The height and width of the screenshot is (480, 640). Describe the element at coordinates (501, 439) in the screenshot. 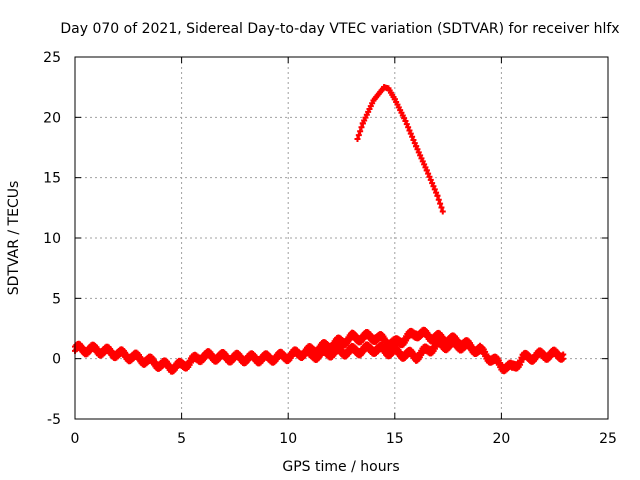

I see `x-tick-label: 20` at that location.